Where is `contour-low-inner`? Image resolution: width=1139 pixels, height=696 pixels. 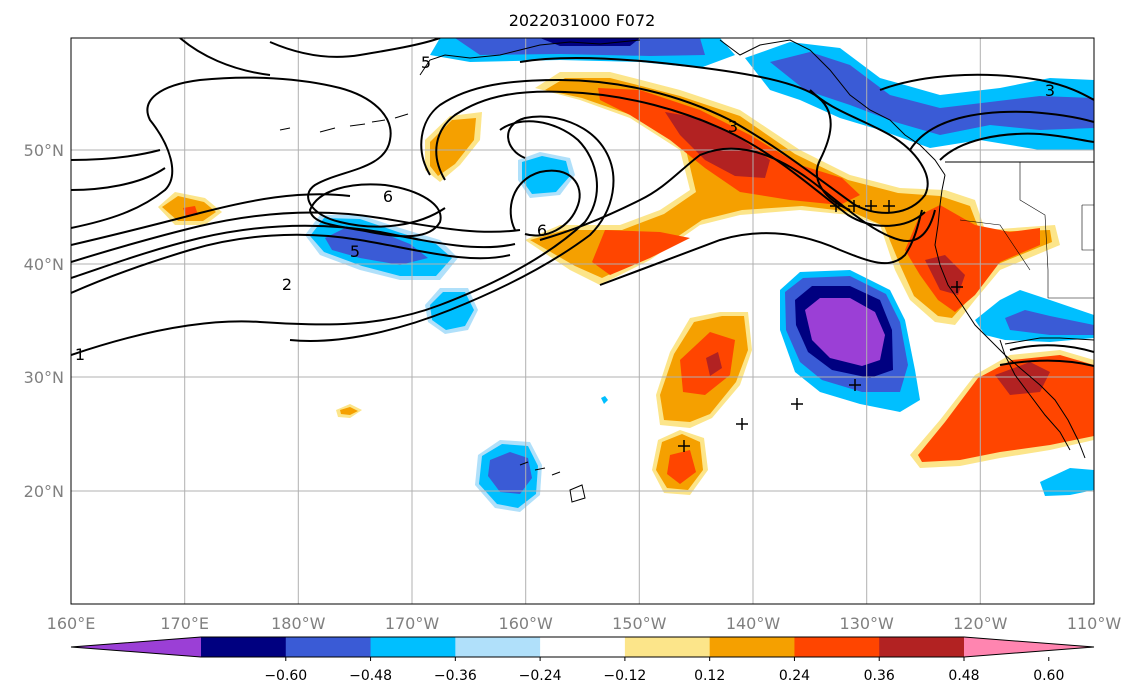
contour-low-inner is located at coordinates (375, 210).